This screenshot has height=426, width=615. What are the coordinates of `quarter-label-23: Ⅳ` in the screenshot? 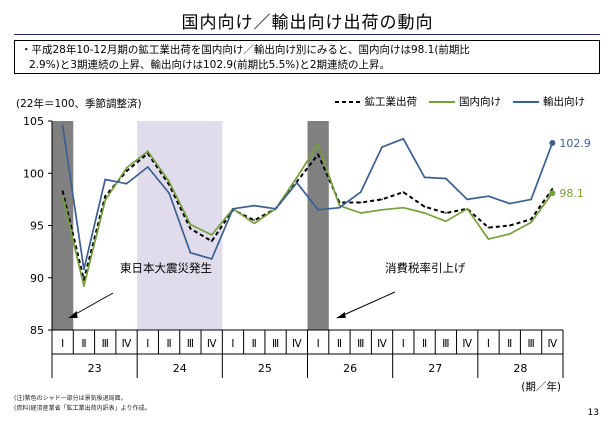 It's located at (553, 344).